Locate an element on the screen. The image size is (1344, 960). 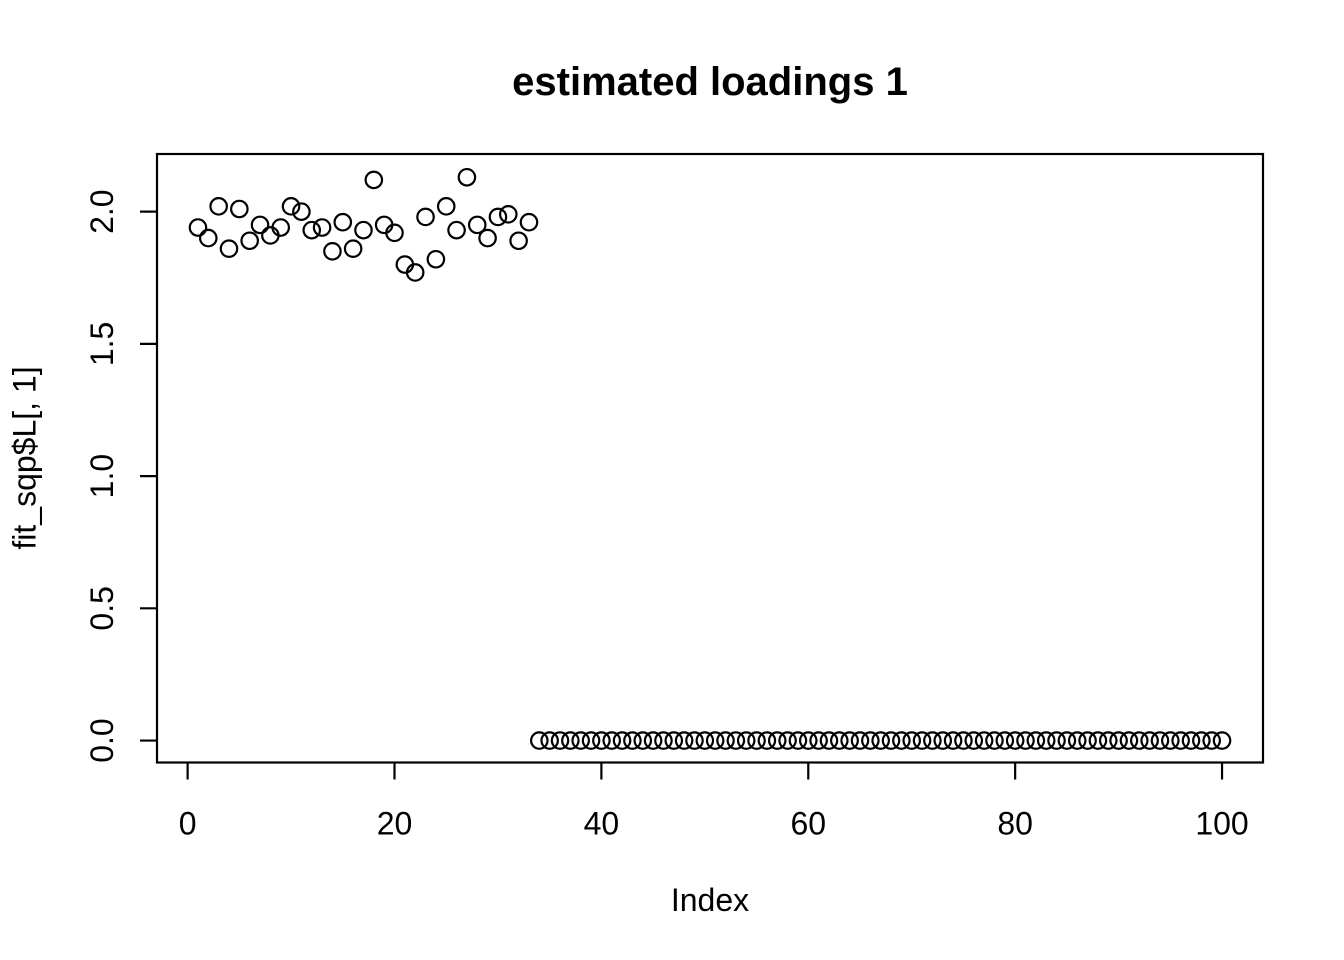
x-axis-tick-label: 0 is located at coordinates (188, 824).